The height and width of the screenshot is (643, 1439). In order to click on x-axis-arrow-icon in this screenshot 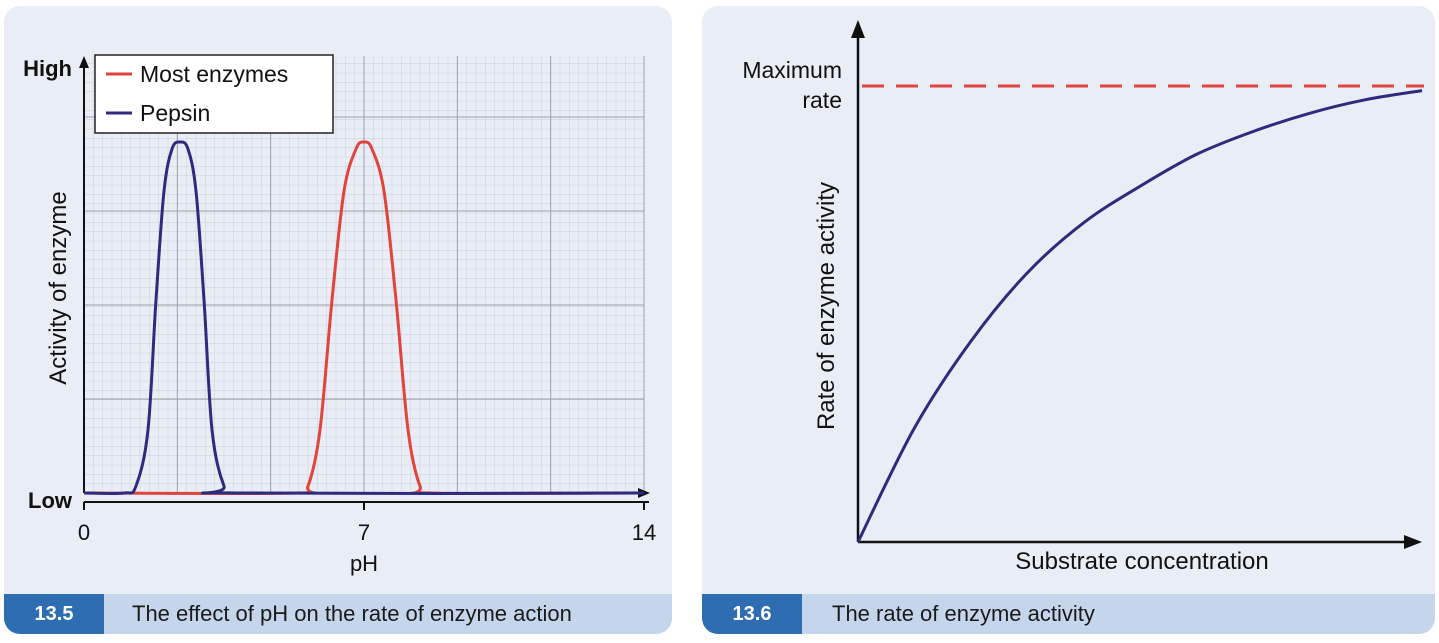, I will do `click(1413, 542)`.